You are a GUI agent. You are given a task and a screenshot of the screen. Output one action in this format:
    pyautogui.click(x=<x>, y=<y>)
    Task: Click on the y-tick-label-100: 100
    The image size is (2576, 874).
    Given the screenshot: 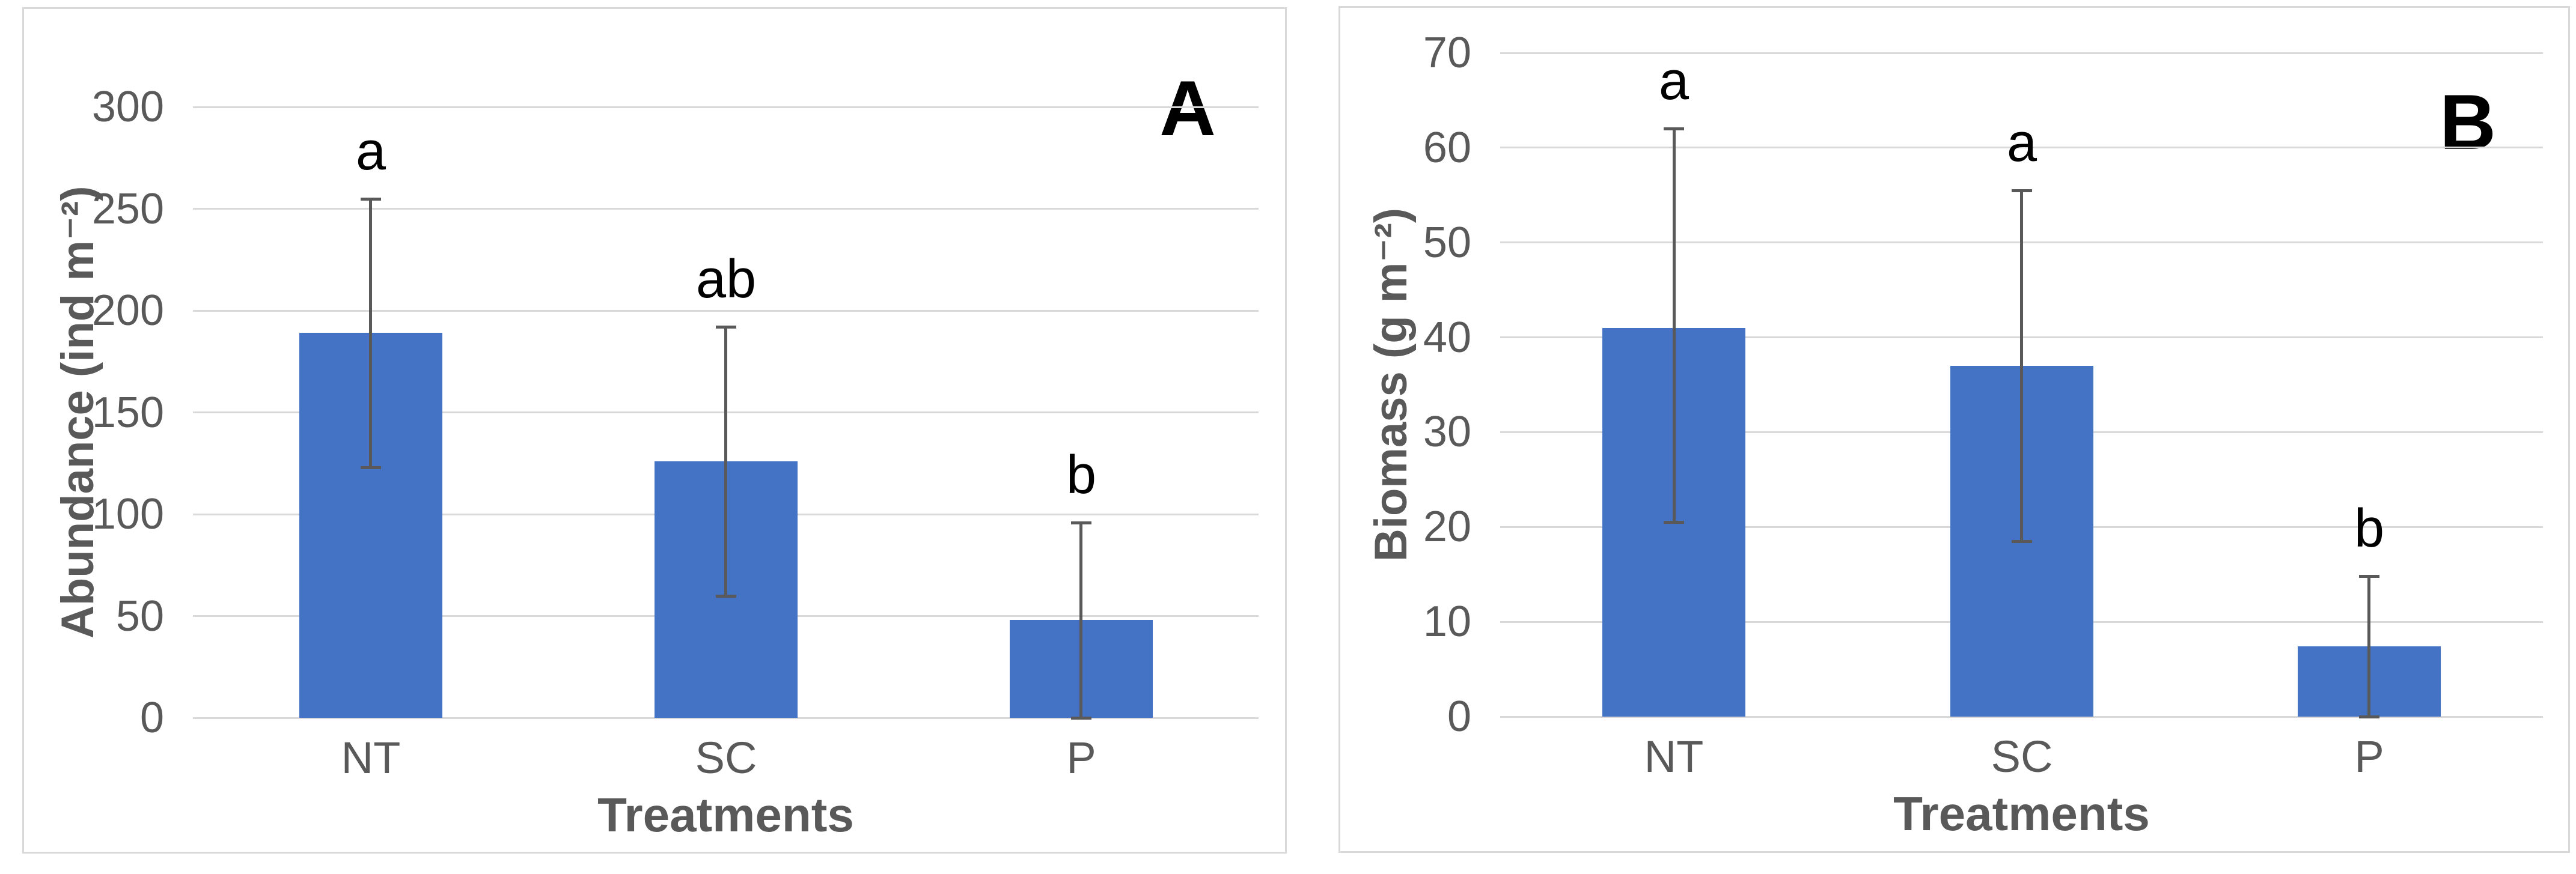 What is the action you would take?
    pyautogui.click(x=127, y=514)
    